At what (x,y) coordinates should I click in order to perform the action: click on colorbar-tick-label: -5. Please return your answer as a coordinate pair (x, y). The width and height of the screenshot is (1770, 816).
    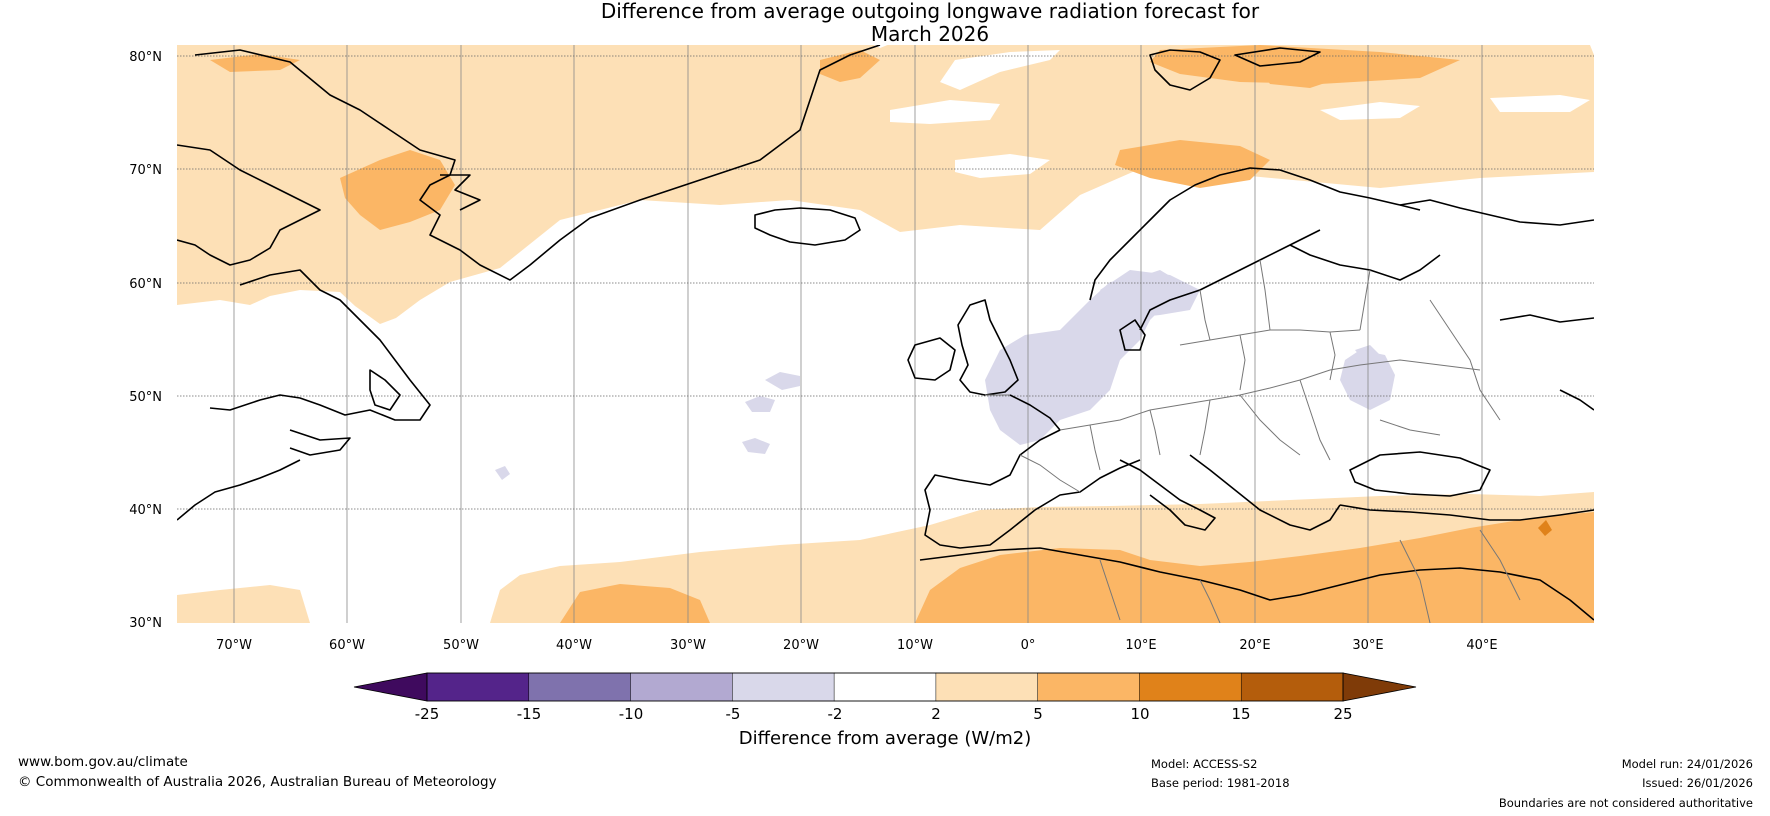
    Looking at the image, I should click on (733, 714).